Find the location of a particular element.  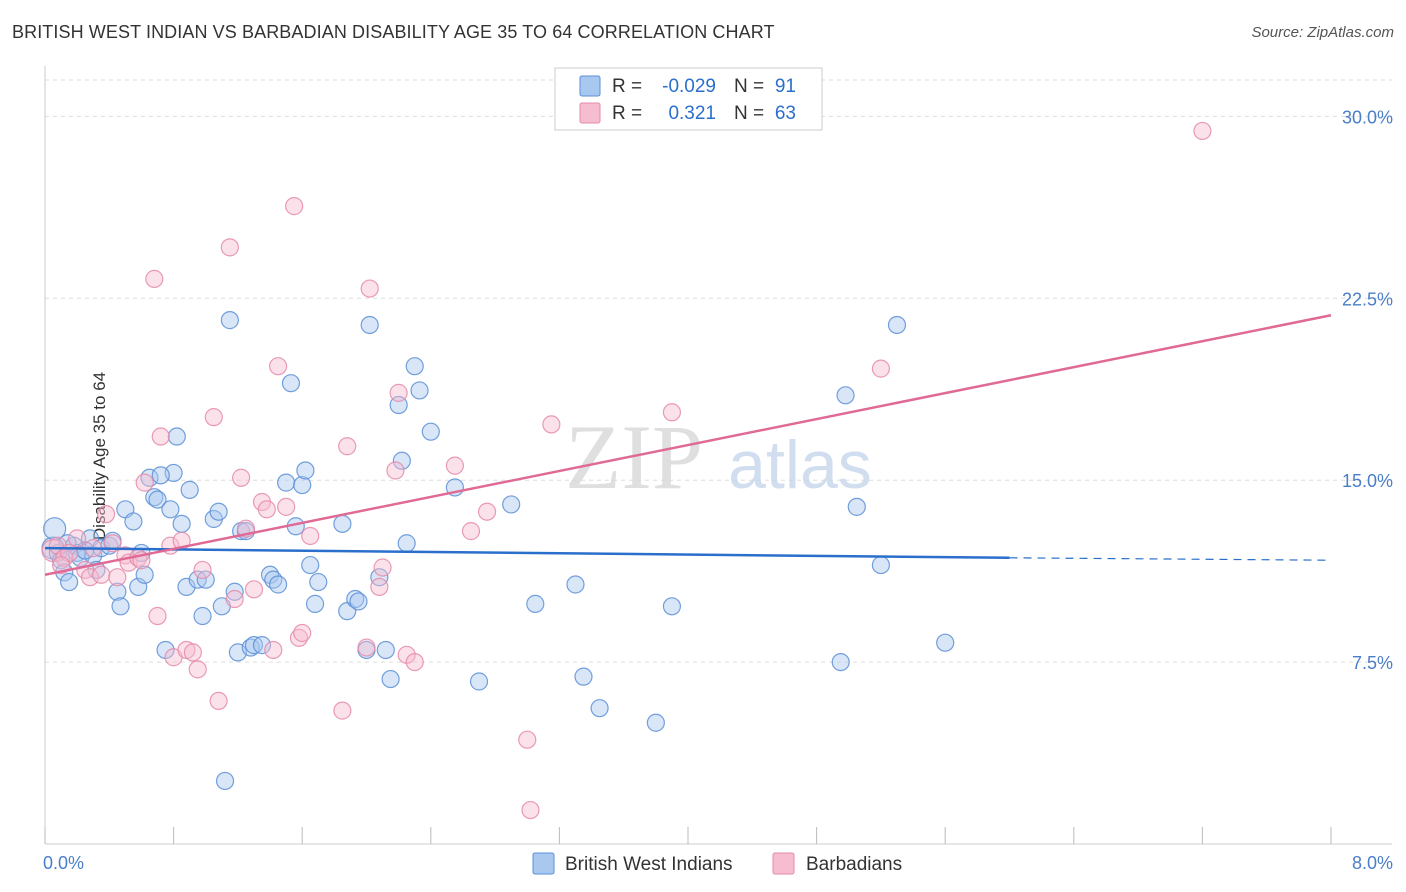

y-tick-label-2: 22.5% is located at coordinates (1367, 299).